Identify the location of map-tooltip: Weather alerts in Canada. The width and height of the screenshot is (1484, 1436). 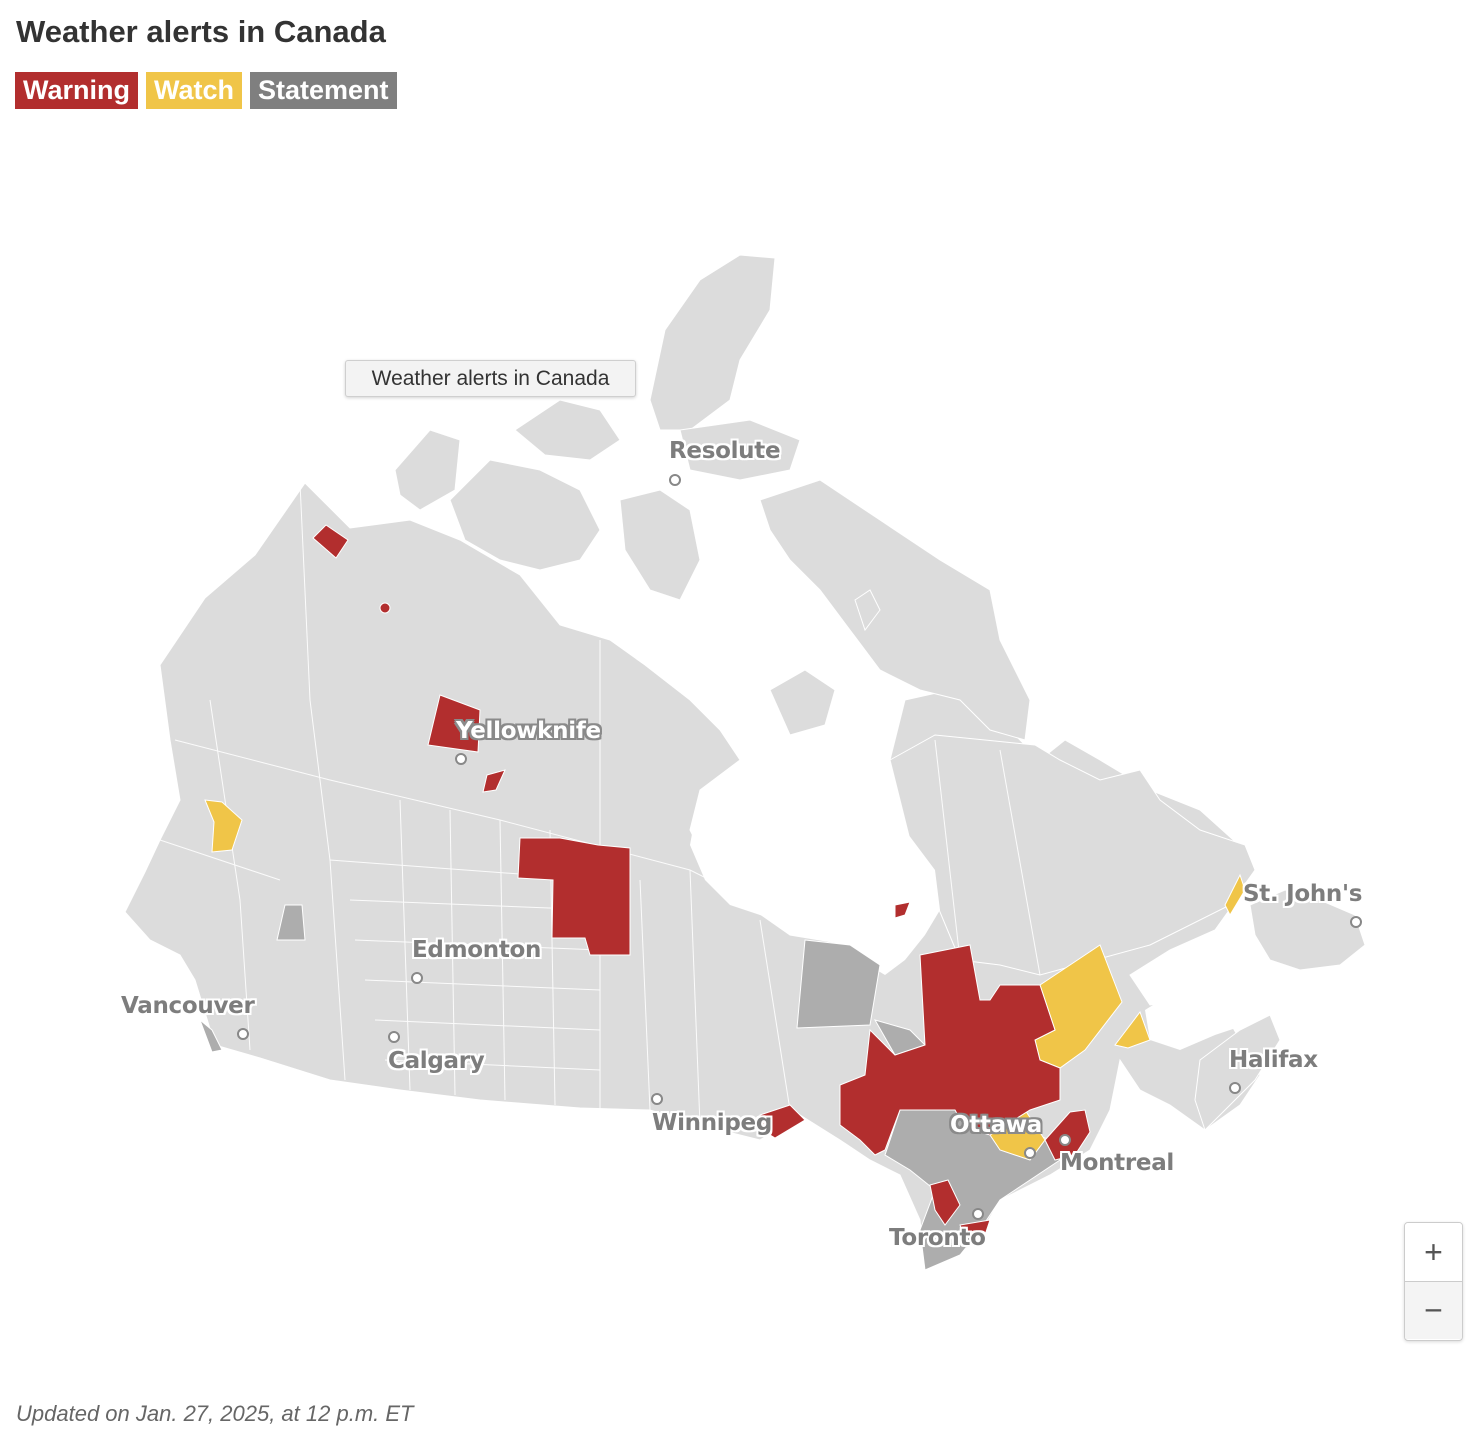
(490, 378).